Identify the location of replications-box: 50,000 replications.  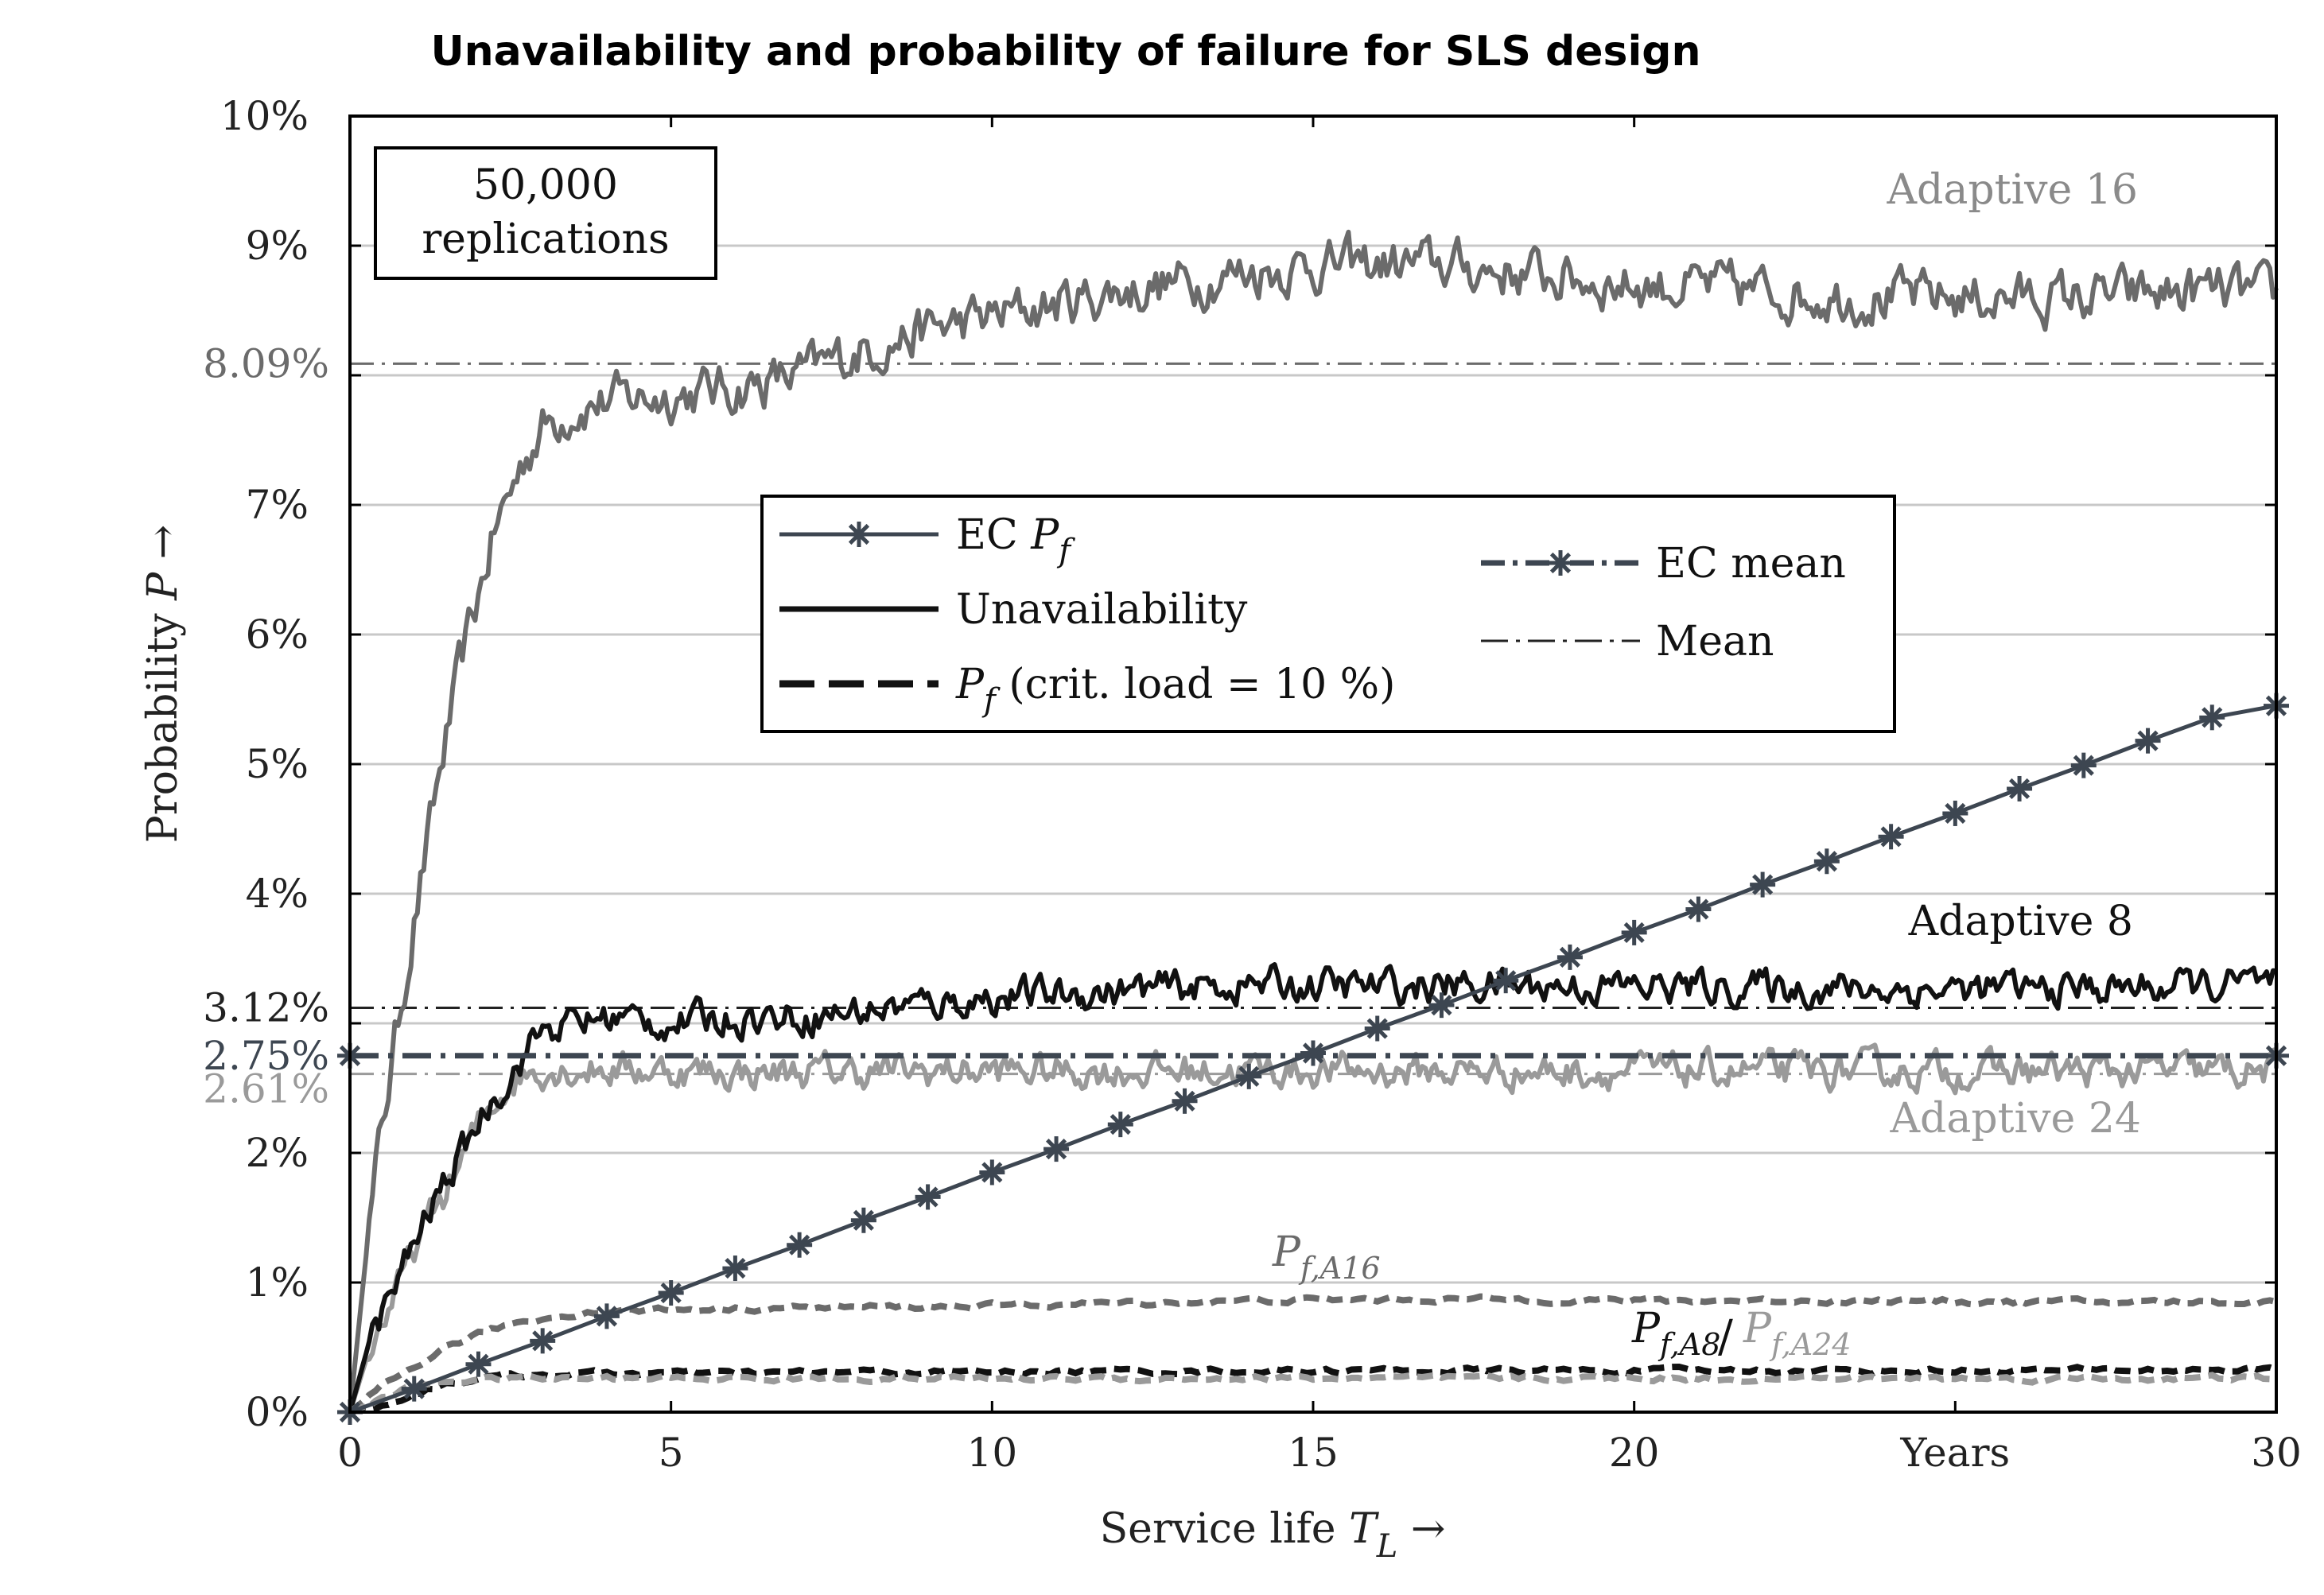
(545, 213).